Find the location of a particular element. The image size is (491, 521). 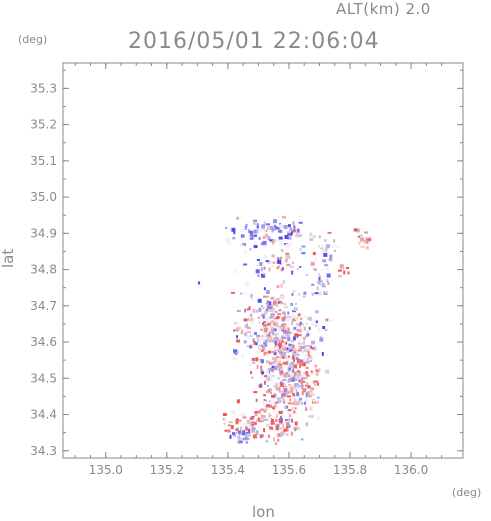

timestamp-title: 2016/05/01 22:06:04 is located at coordinates (254, 41).